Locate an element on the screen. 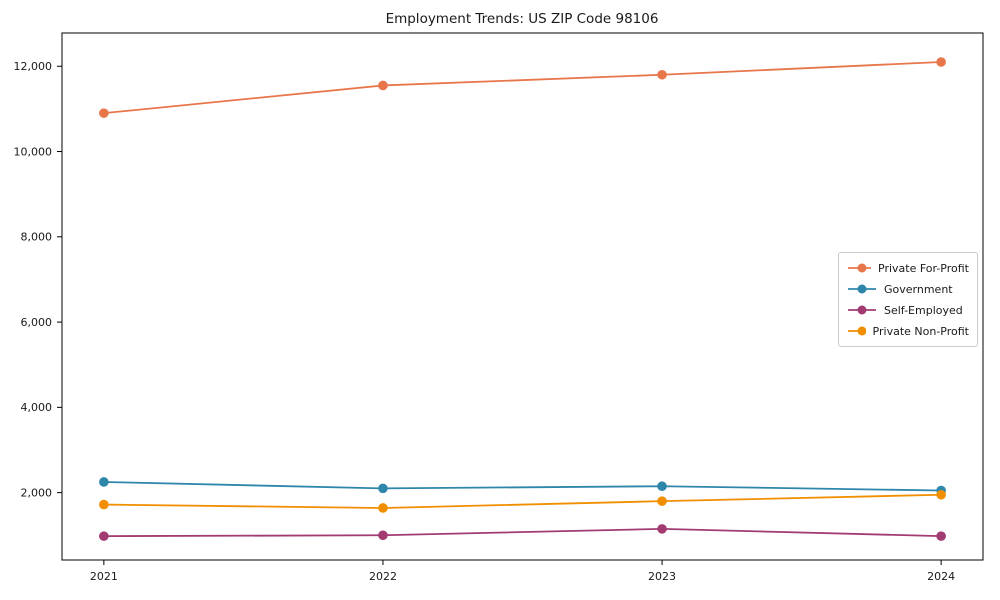  legend-item: Government is located at coordinates (908, 289).